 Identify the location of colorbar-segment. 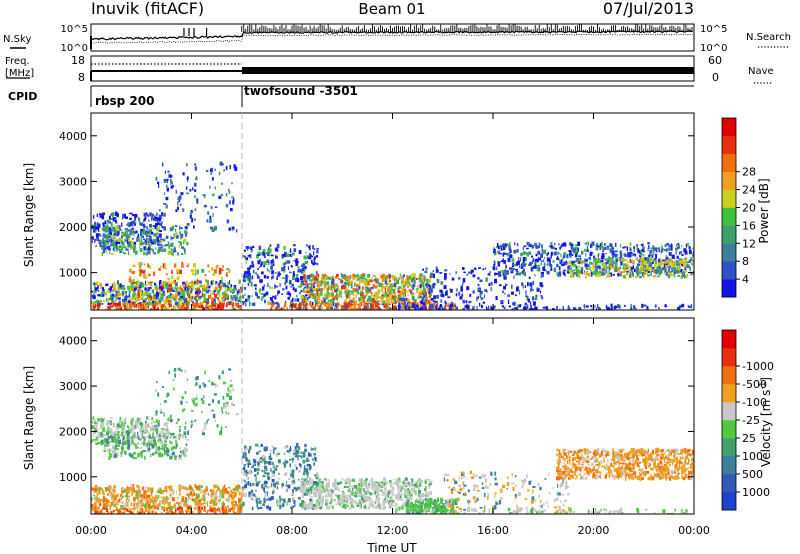
(729, 234).